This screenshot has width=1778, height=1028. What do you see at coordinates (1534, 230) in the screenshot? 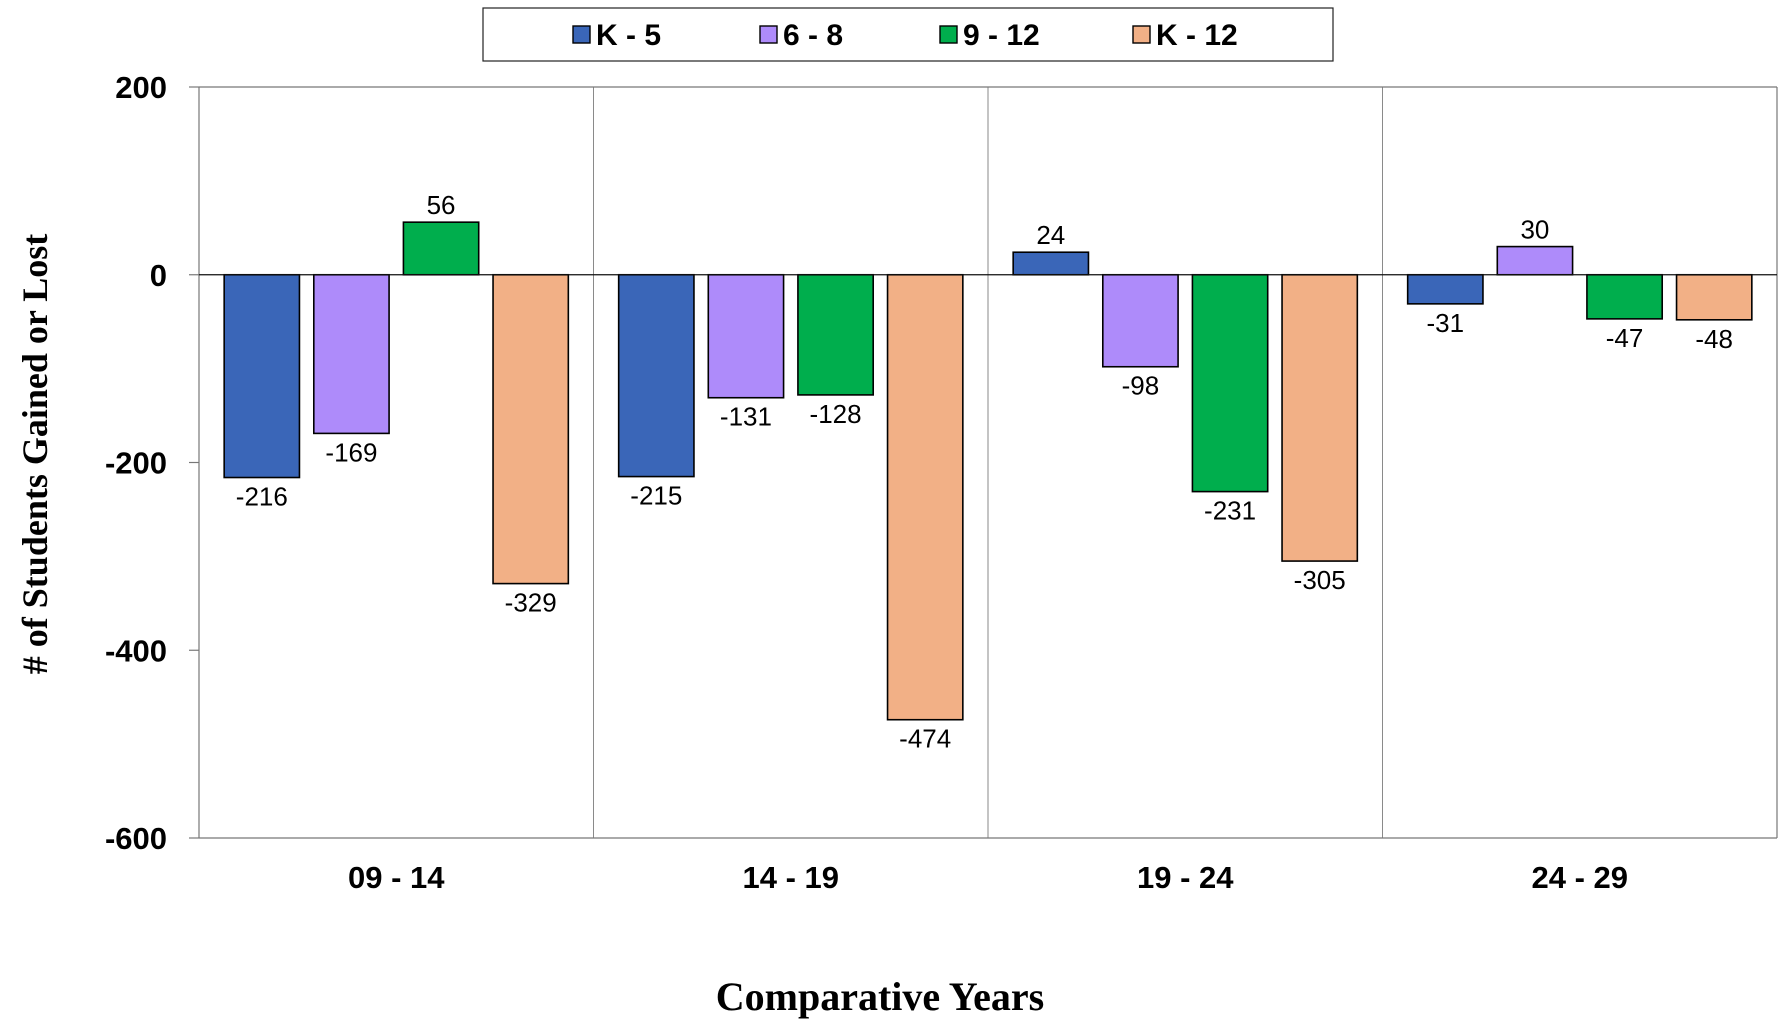
I see `data-label: 30` at bounding box center [1534, 230].